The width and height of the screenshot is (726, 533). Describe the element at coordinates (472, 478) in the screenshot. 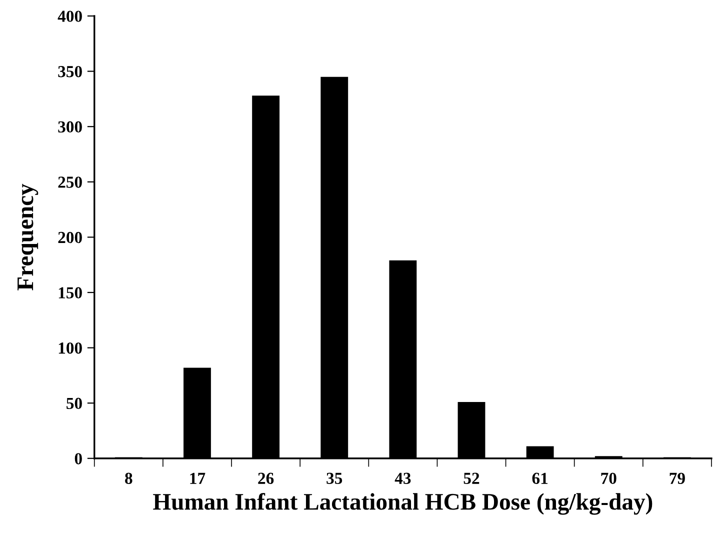

I see `x-tick-label: 52` at that location.